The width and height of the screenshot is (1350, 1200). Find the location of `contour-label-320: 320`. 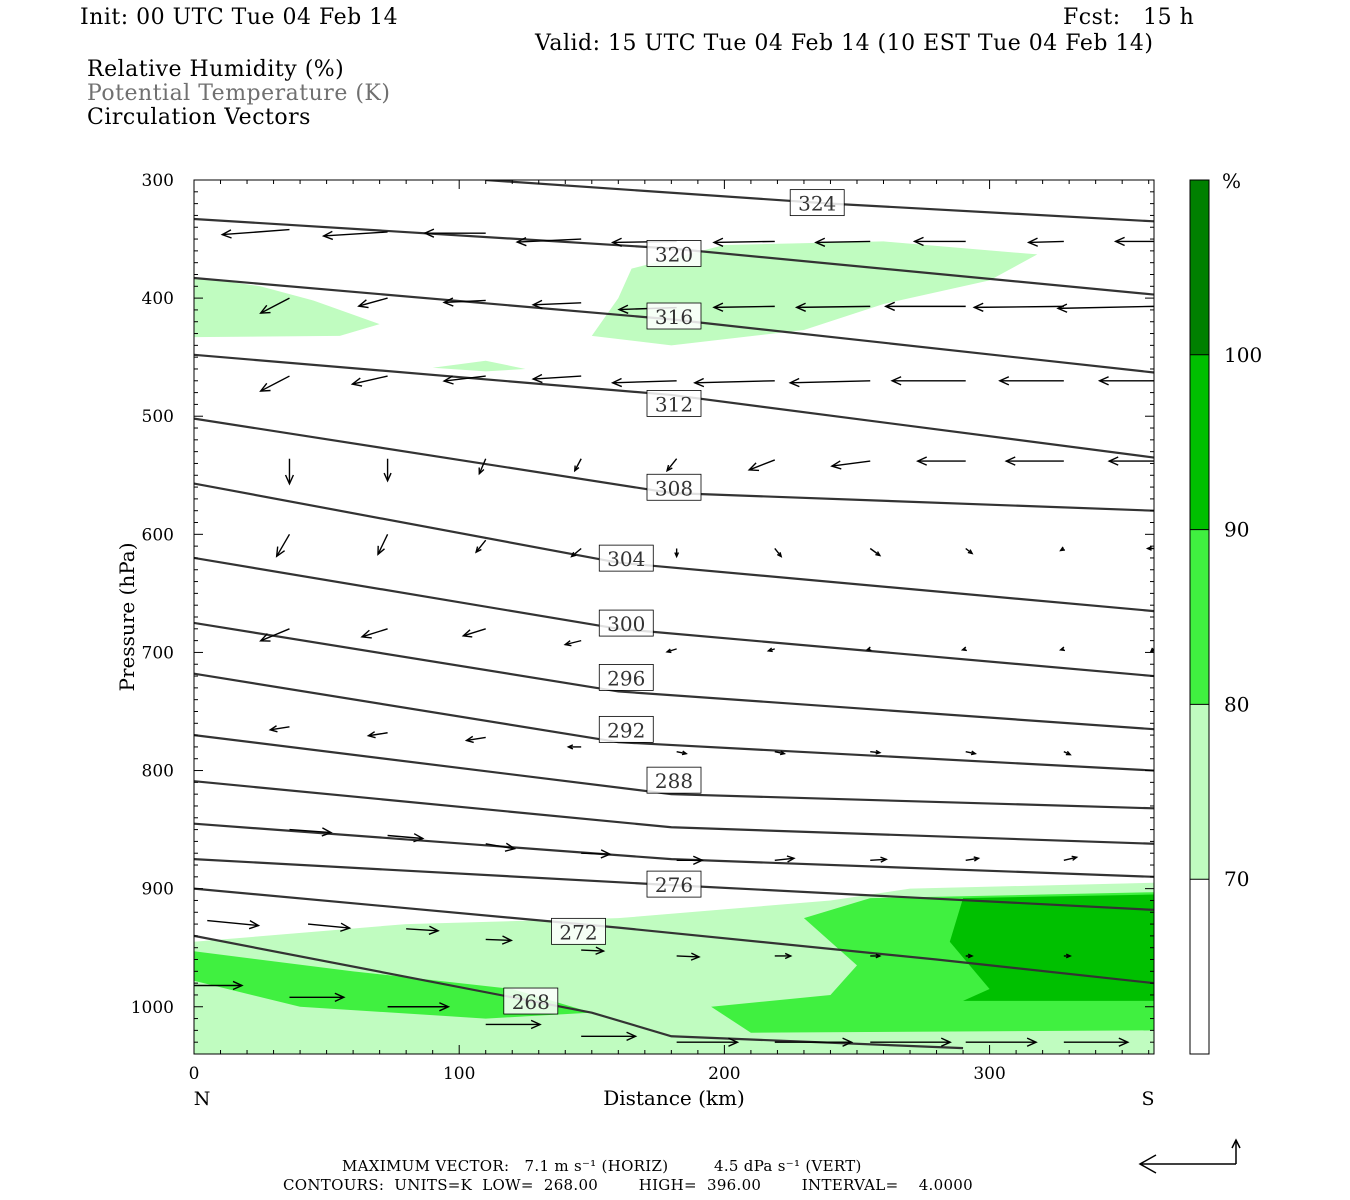

contour-label-320: 320 is located at coordinates (674, 254).